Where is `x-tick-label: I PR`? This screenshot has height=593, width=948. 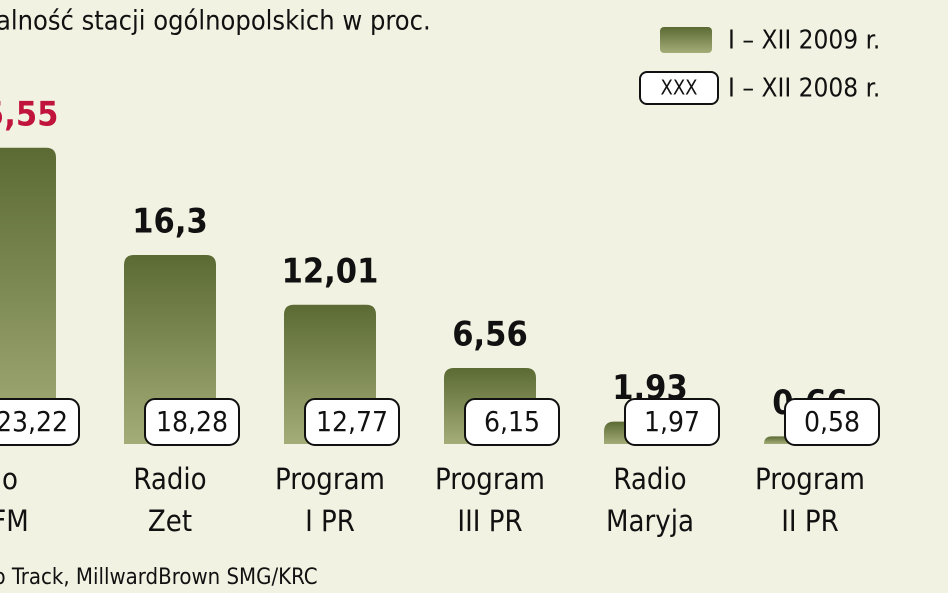 x-tick-label: I PR is located at coordinates (330, 521).